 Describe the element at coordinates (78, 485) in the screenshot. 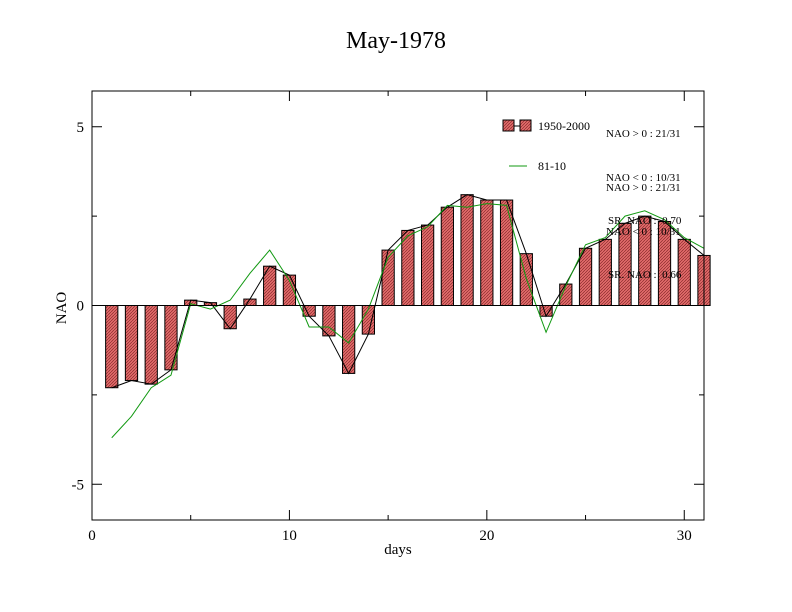

I see `y-tick-label: -5` at that location.